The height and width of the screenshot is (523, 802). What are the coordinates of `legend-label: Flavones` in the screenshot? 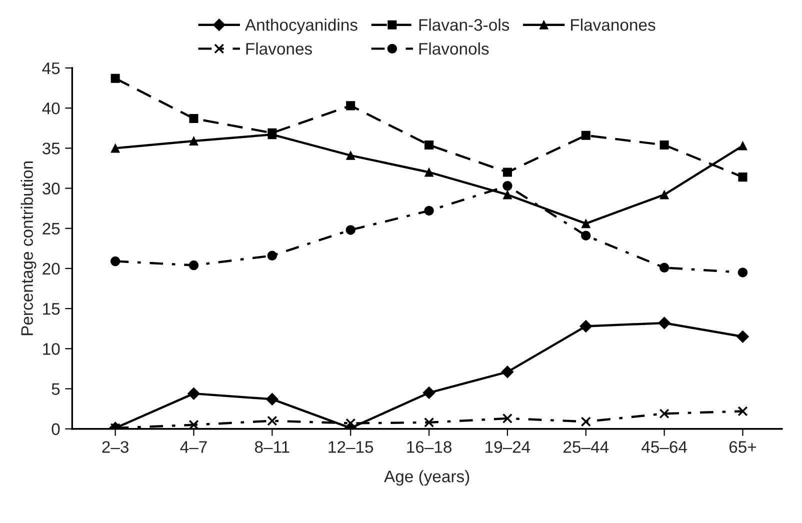 It's located at (279, 48).